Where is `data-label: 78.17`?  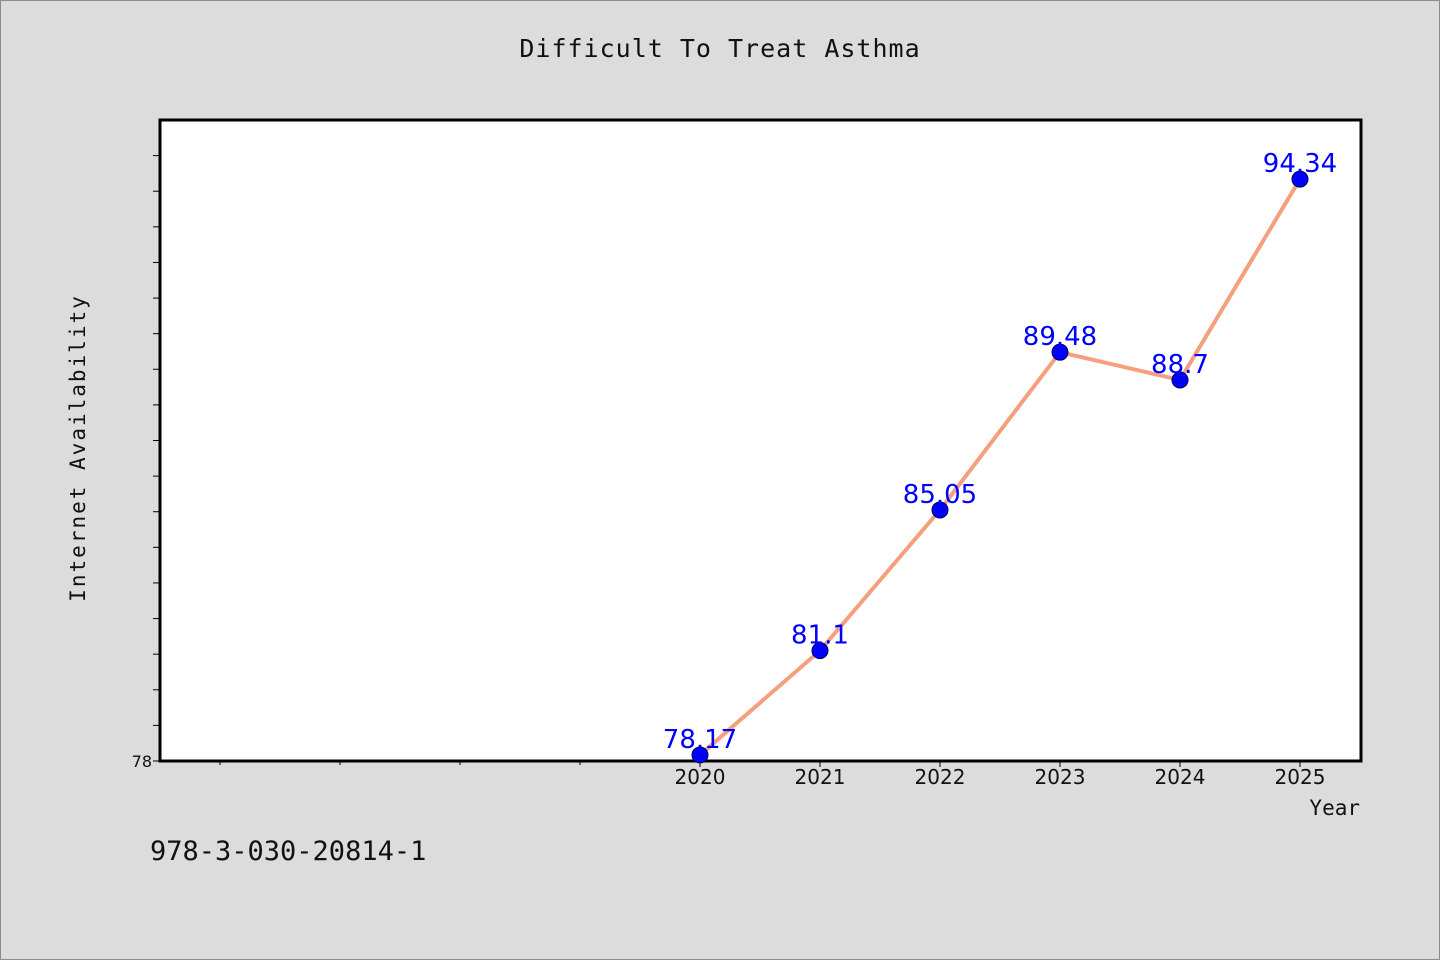 data-label: 78.17 is located at coordinates (700, 740).